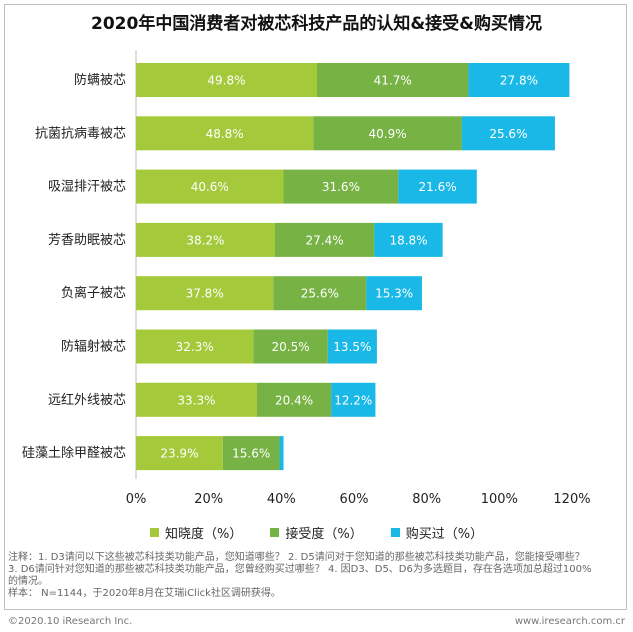 This screenshot has height=632, width=633. I want to click on data-label: 32.3%, so click(195, 347).